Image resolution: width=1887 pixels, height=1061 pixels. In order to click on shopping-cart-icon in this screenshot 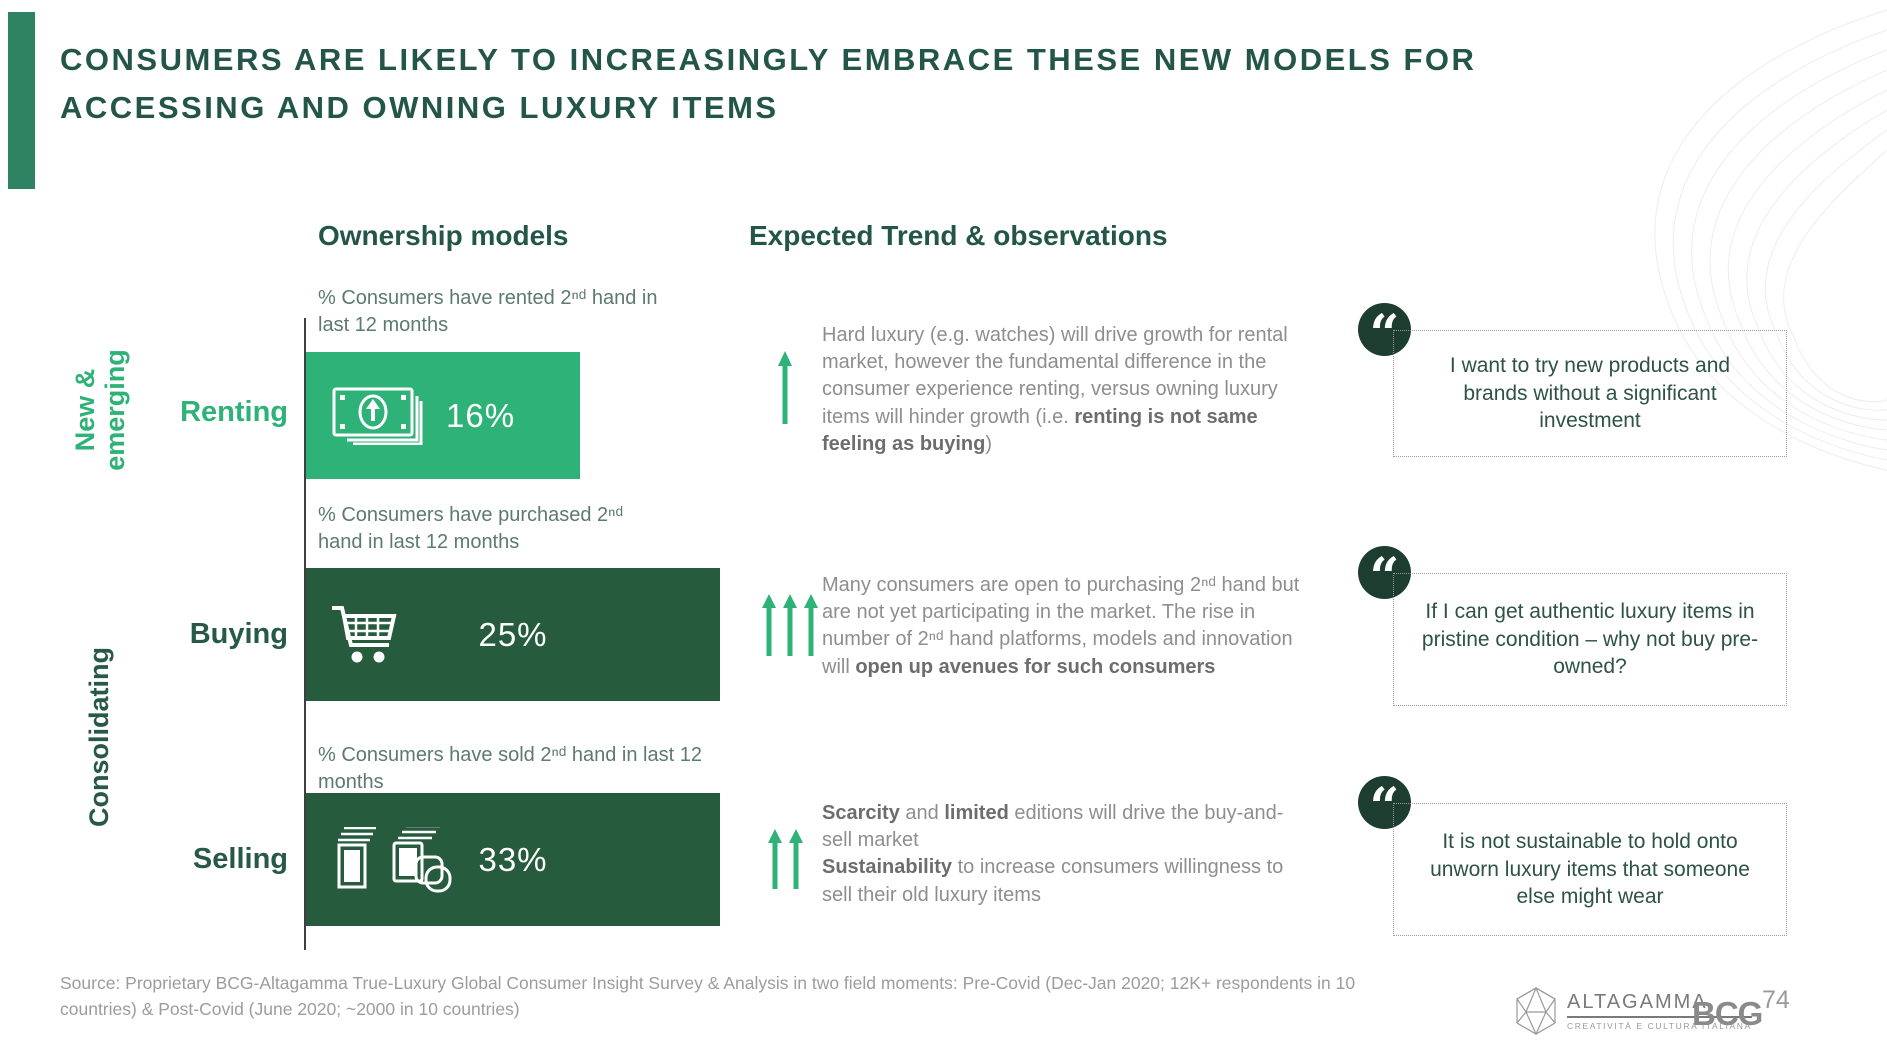, I will do `click(364, 633)`.